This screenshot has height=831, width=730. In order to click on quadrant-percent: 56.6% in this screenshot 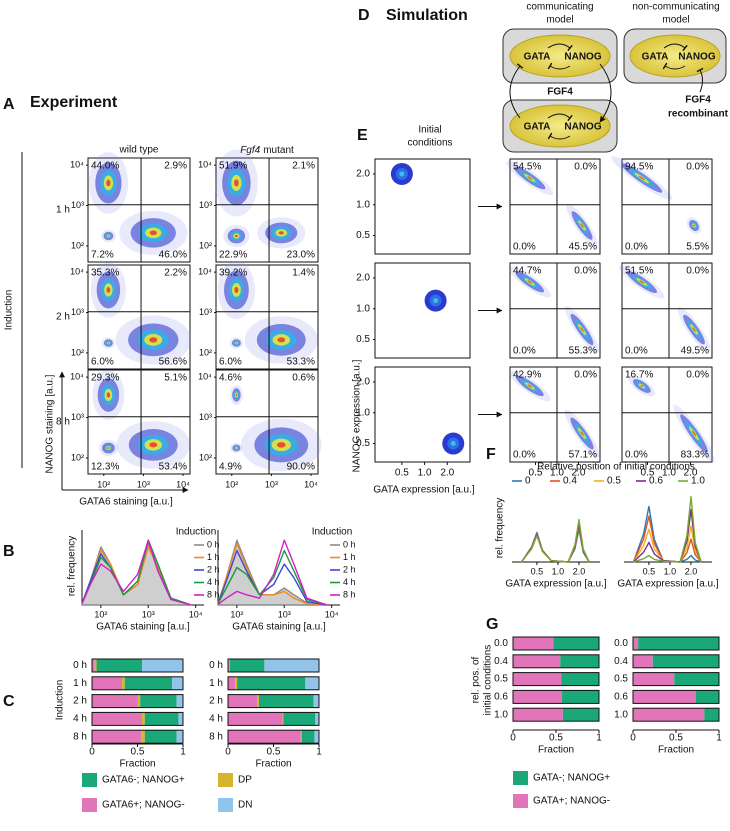, I will do `click(173, 362)`.